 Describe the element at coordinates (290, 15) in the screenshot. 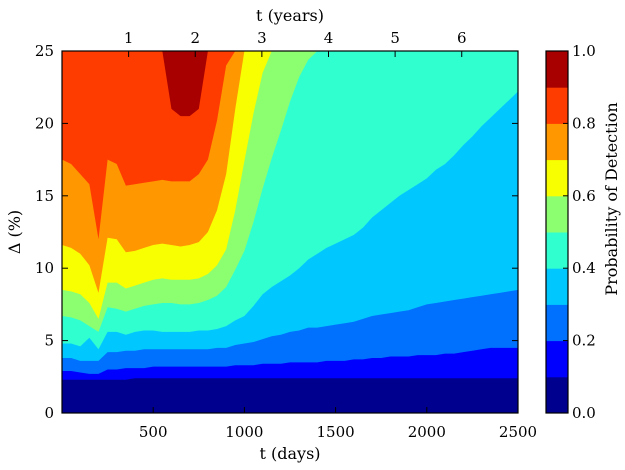

I see `top-axis-label: t (years)` at that location.